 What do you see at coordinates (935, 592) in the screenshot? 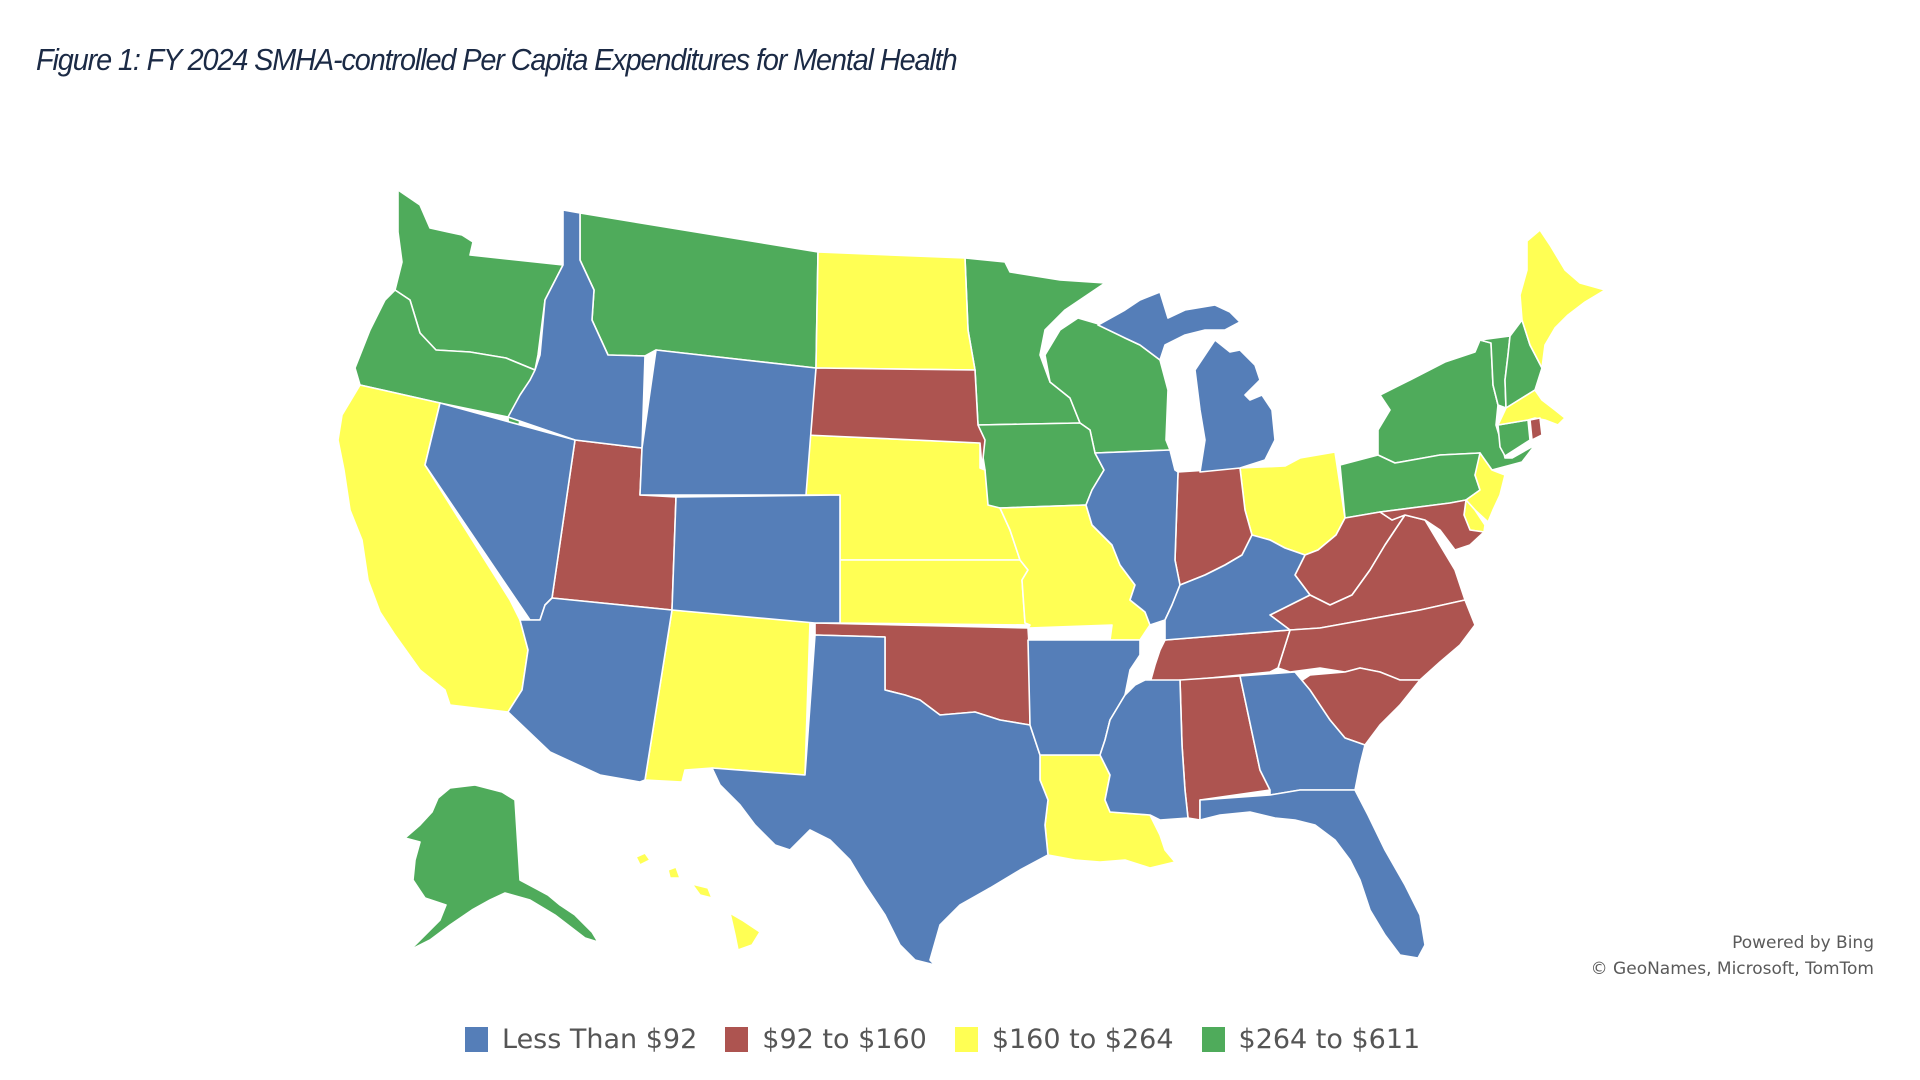
I see `state-ks` at bounding box center [935, 592].